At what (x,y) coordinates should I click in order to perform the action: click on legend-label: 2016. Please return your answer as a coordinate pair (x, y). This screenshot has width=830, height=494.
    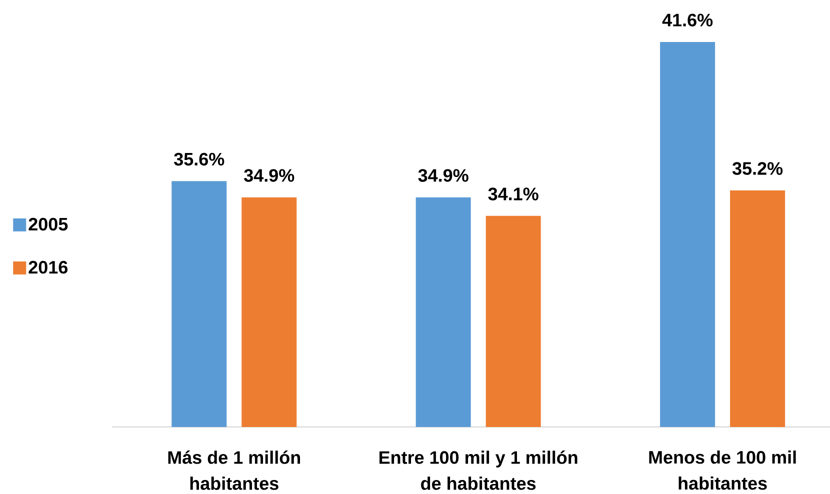
    Looking at the image, I should click on (48, 267).